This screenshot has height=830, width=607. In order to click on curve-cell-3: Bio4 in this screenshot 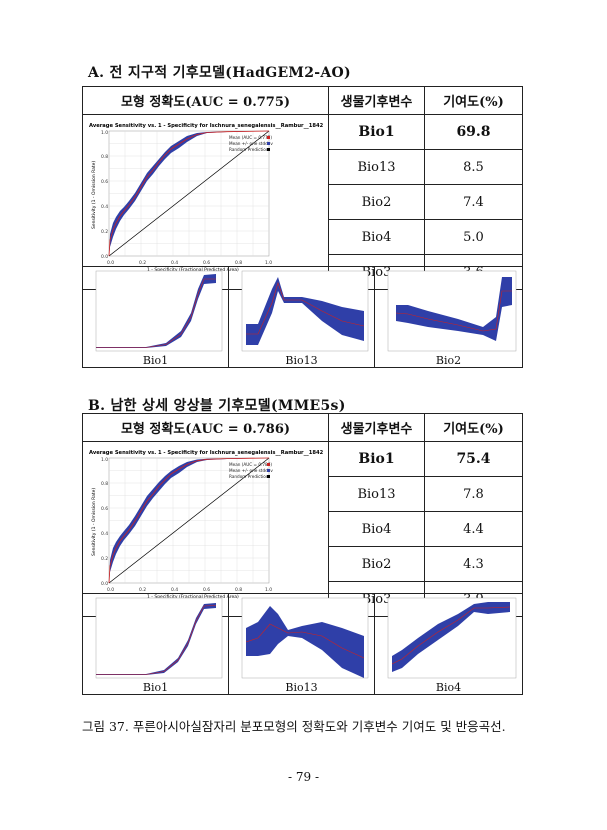, I will do `click(448, 644)`.